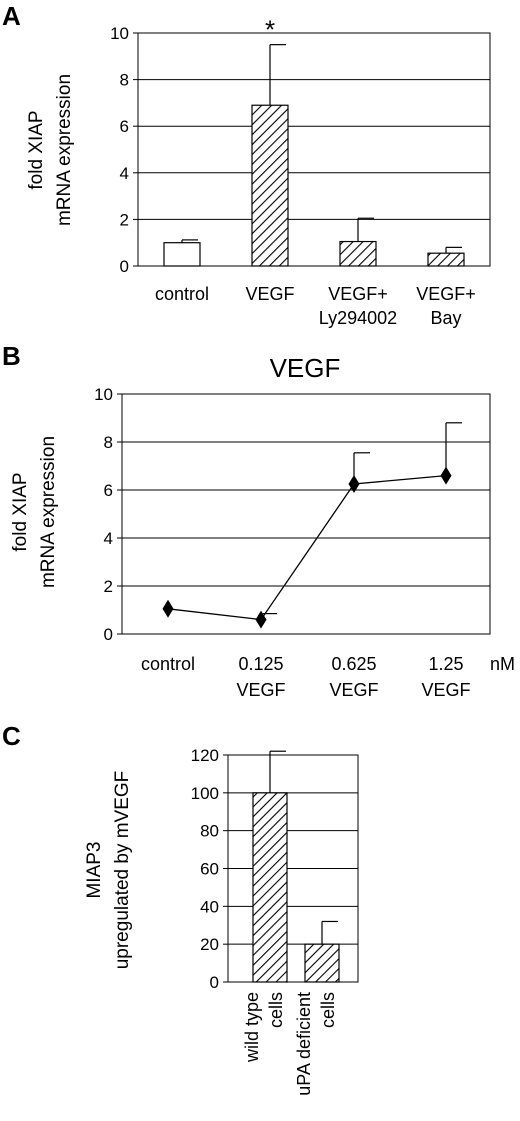 The height and width of the screenshot is (1121, 520). Describe the element at coordinates (304, 1044) in the screenshot. I see `c-category-label: uPA deficient` at that location.